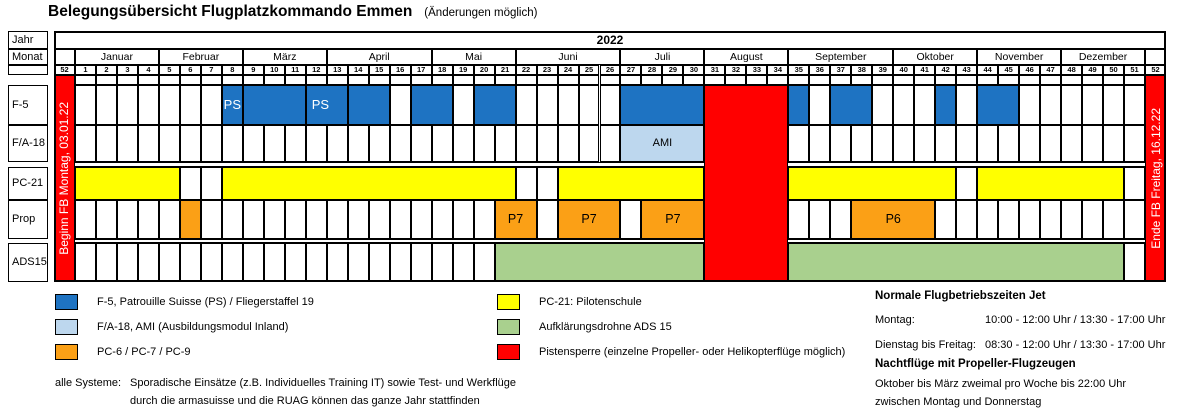 This screenshot has width=1181, height=414. What do you see at coordinates (820, 69) in the screenshot?
I see `week-cell: 36` at bounding box center [820, 69].